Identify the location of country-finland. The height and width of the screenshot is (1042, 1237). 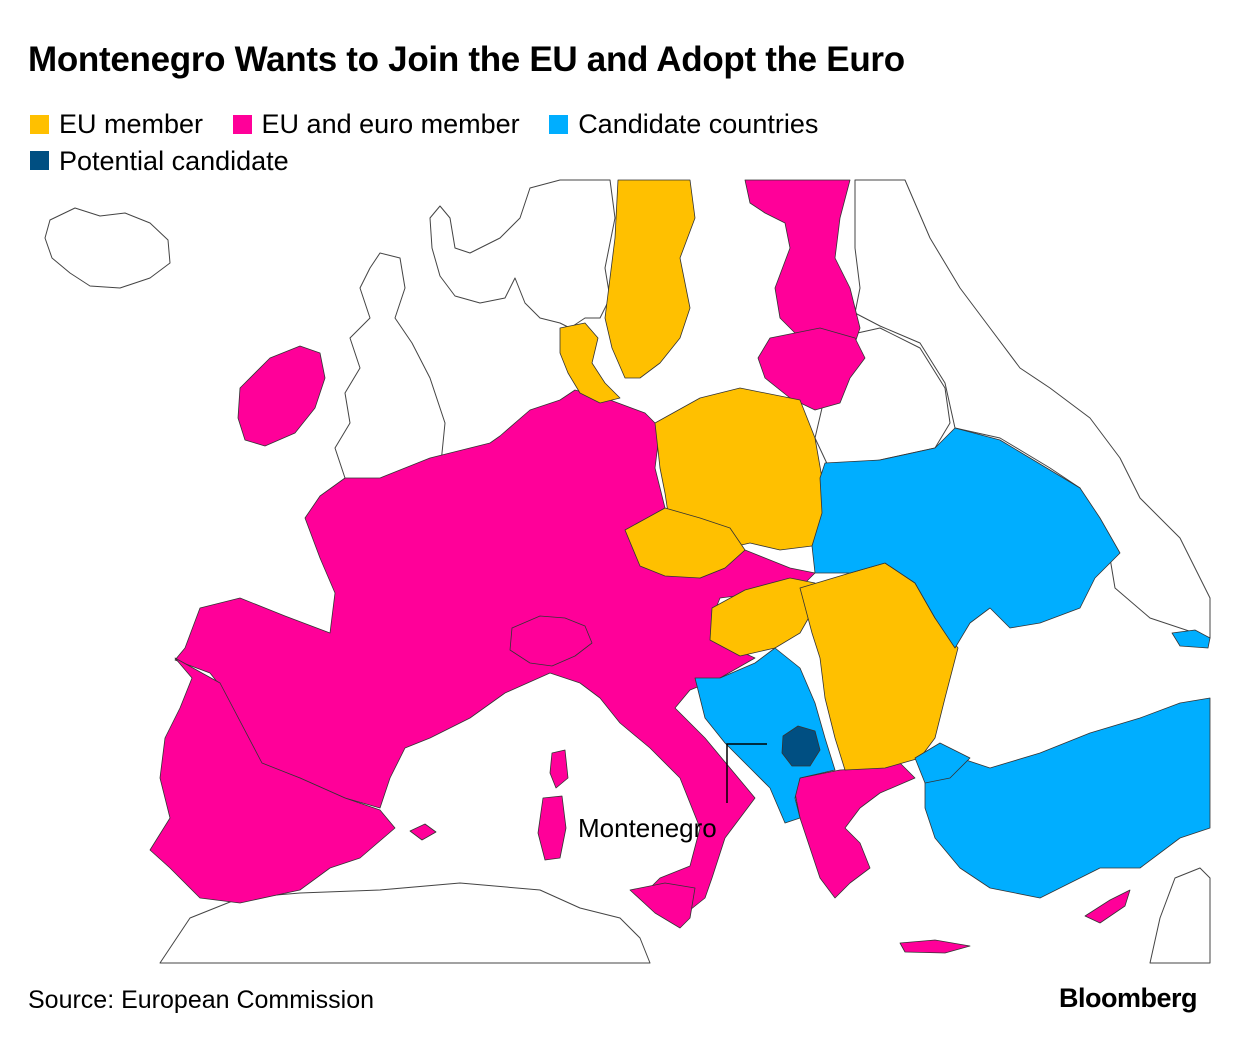
(802, 265).